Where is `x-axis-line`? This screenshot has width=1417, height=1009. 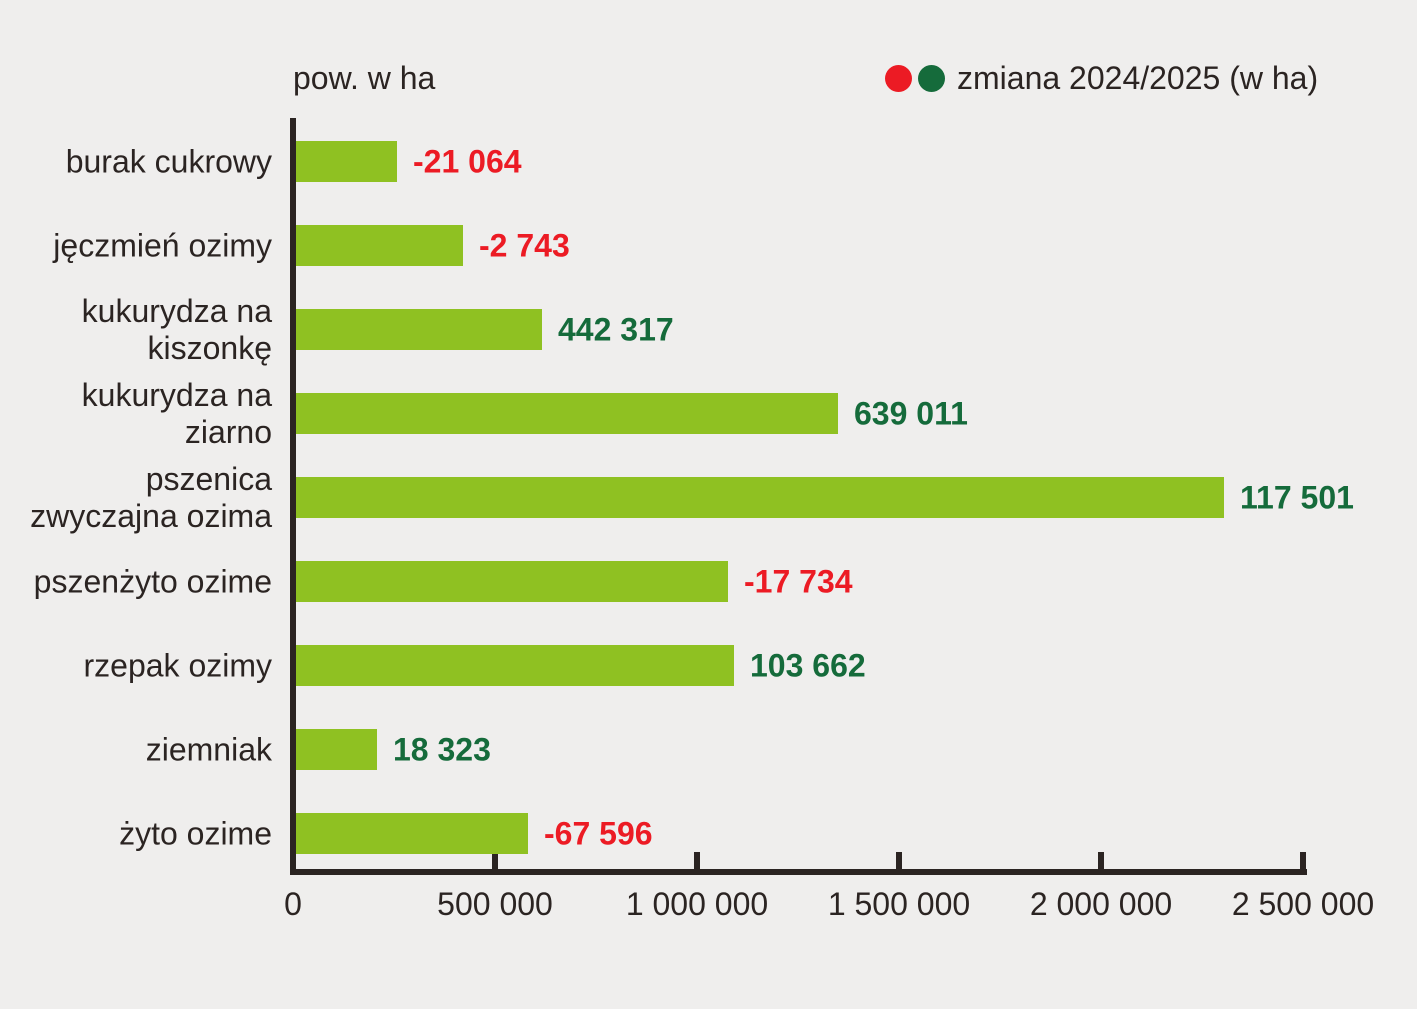 x-axis-line is located at coordinates (798, 872).